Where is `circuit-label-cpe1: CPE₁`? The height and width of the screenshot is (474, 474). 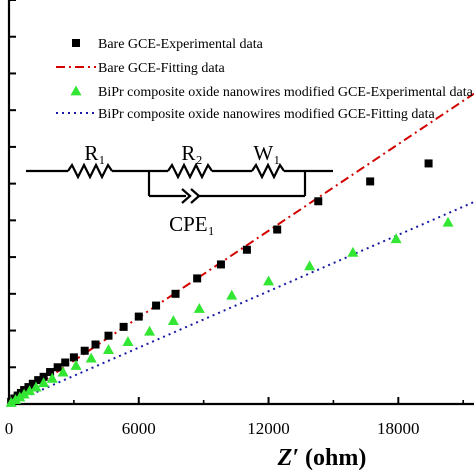 circuit-label-cpe1: CPE₁ is located at coordinates (192, 224).